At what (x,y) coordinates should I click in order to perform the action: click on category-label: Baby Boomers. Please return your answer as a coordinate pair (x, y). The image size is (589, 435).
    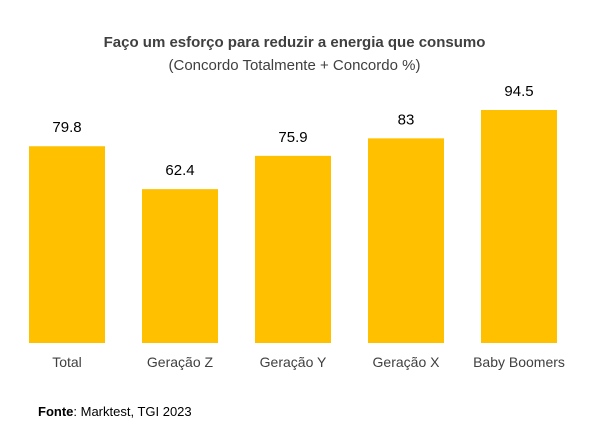
    Looking at the image, I should click on (519, 362).